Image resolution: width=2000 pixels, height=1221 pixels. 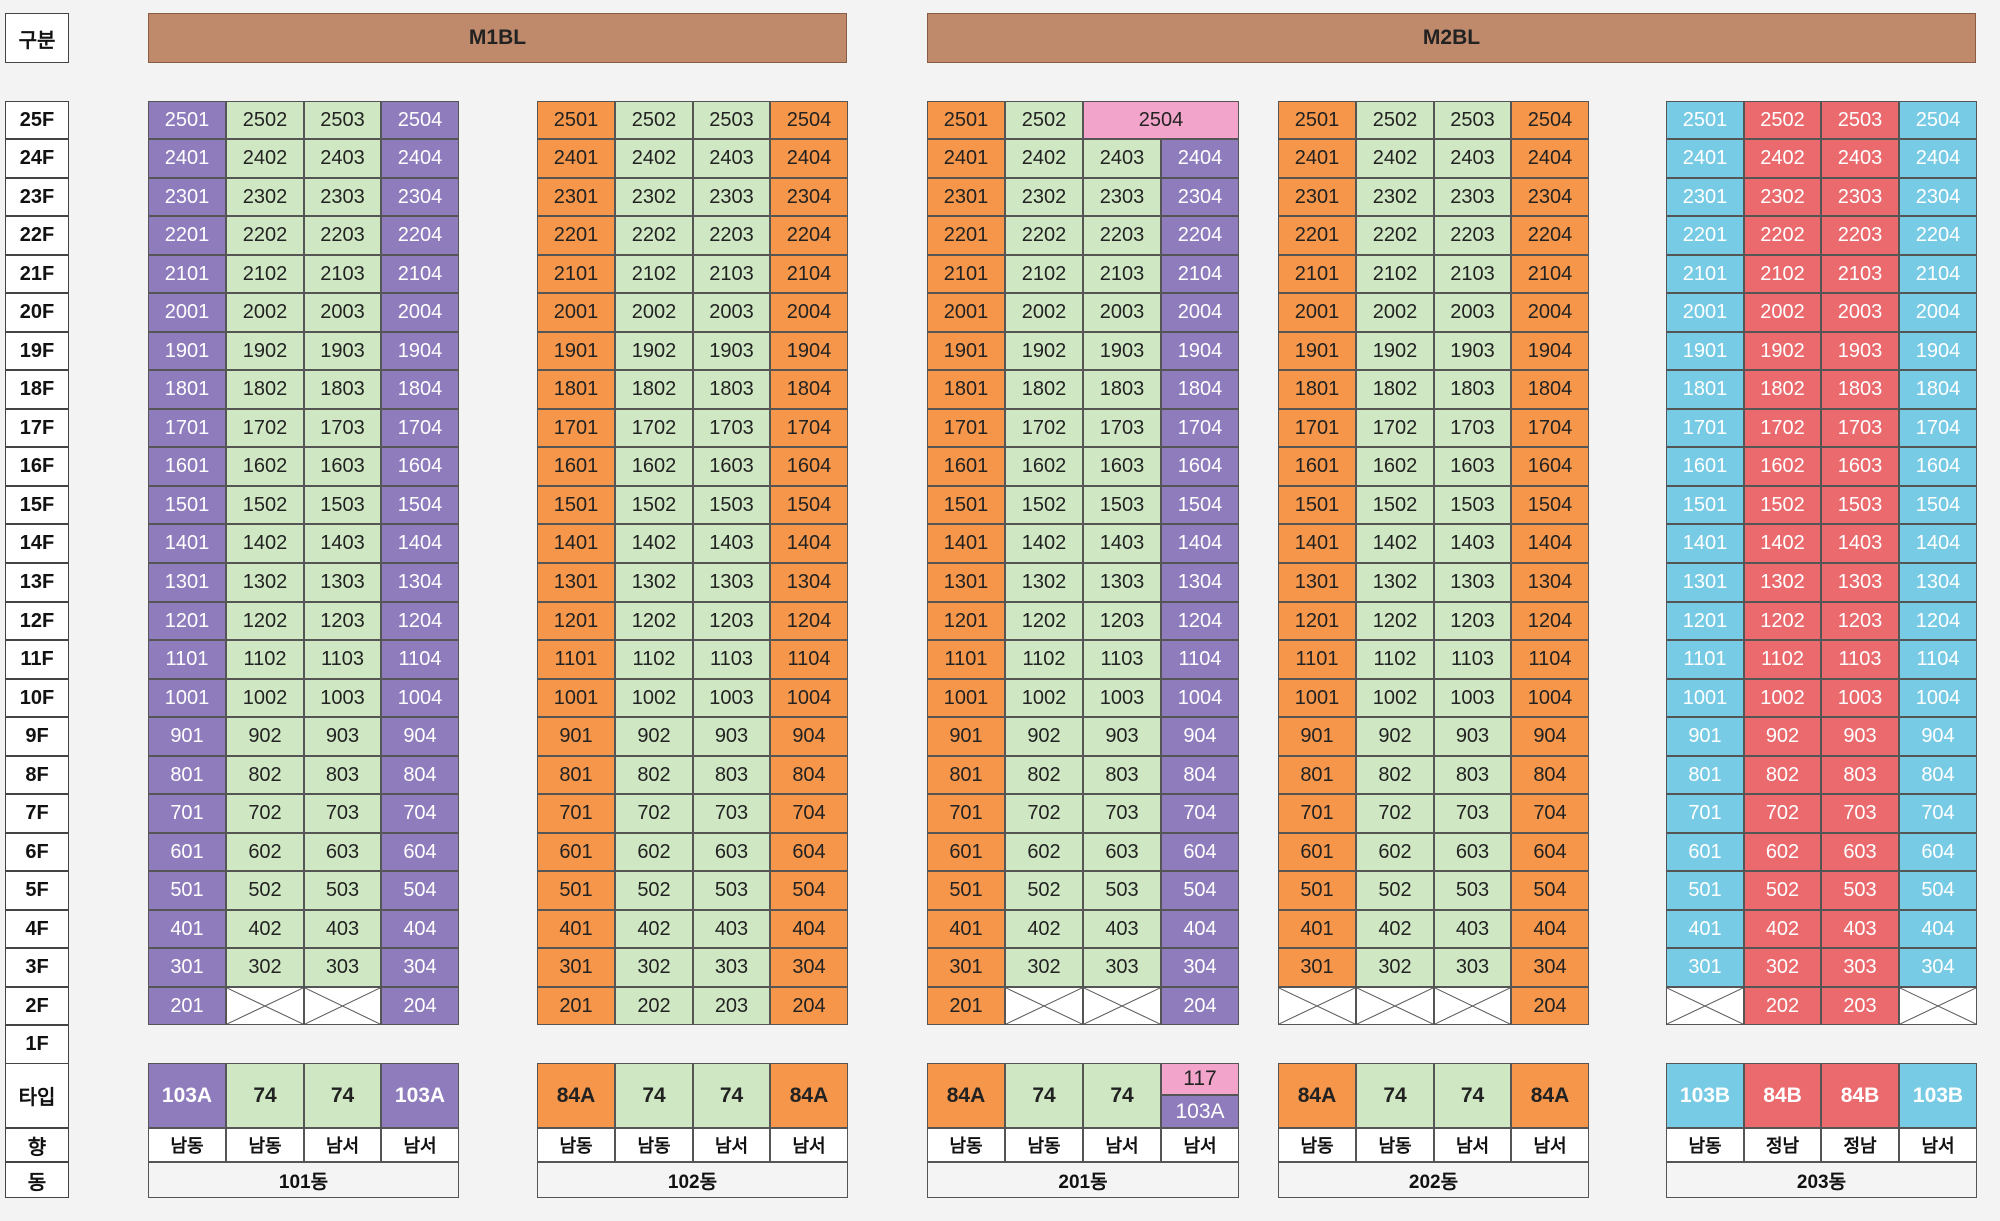 What do you see at coordinates (342, 312) in the screenshot?
I see `unit-cell: 2003` at bounding box center [342, 312].